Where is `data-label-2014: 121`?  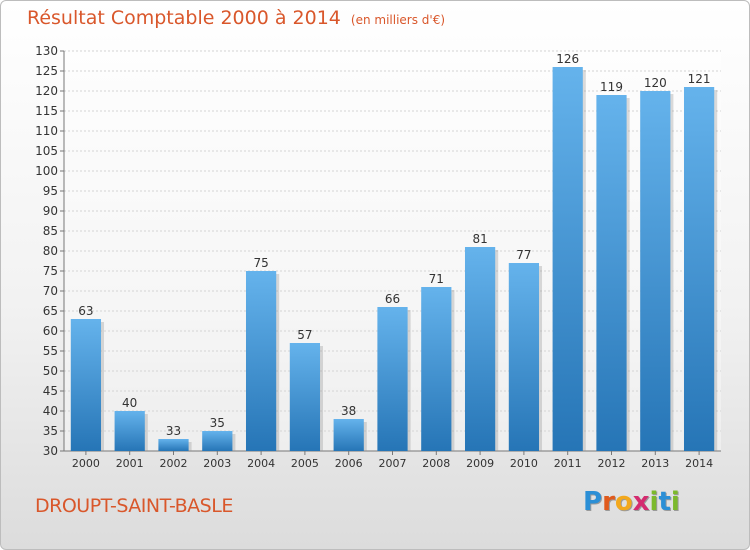 data-label-2014: 121 is located at coordinates (699, 79).